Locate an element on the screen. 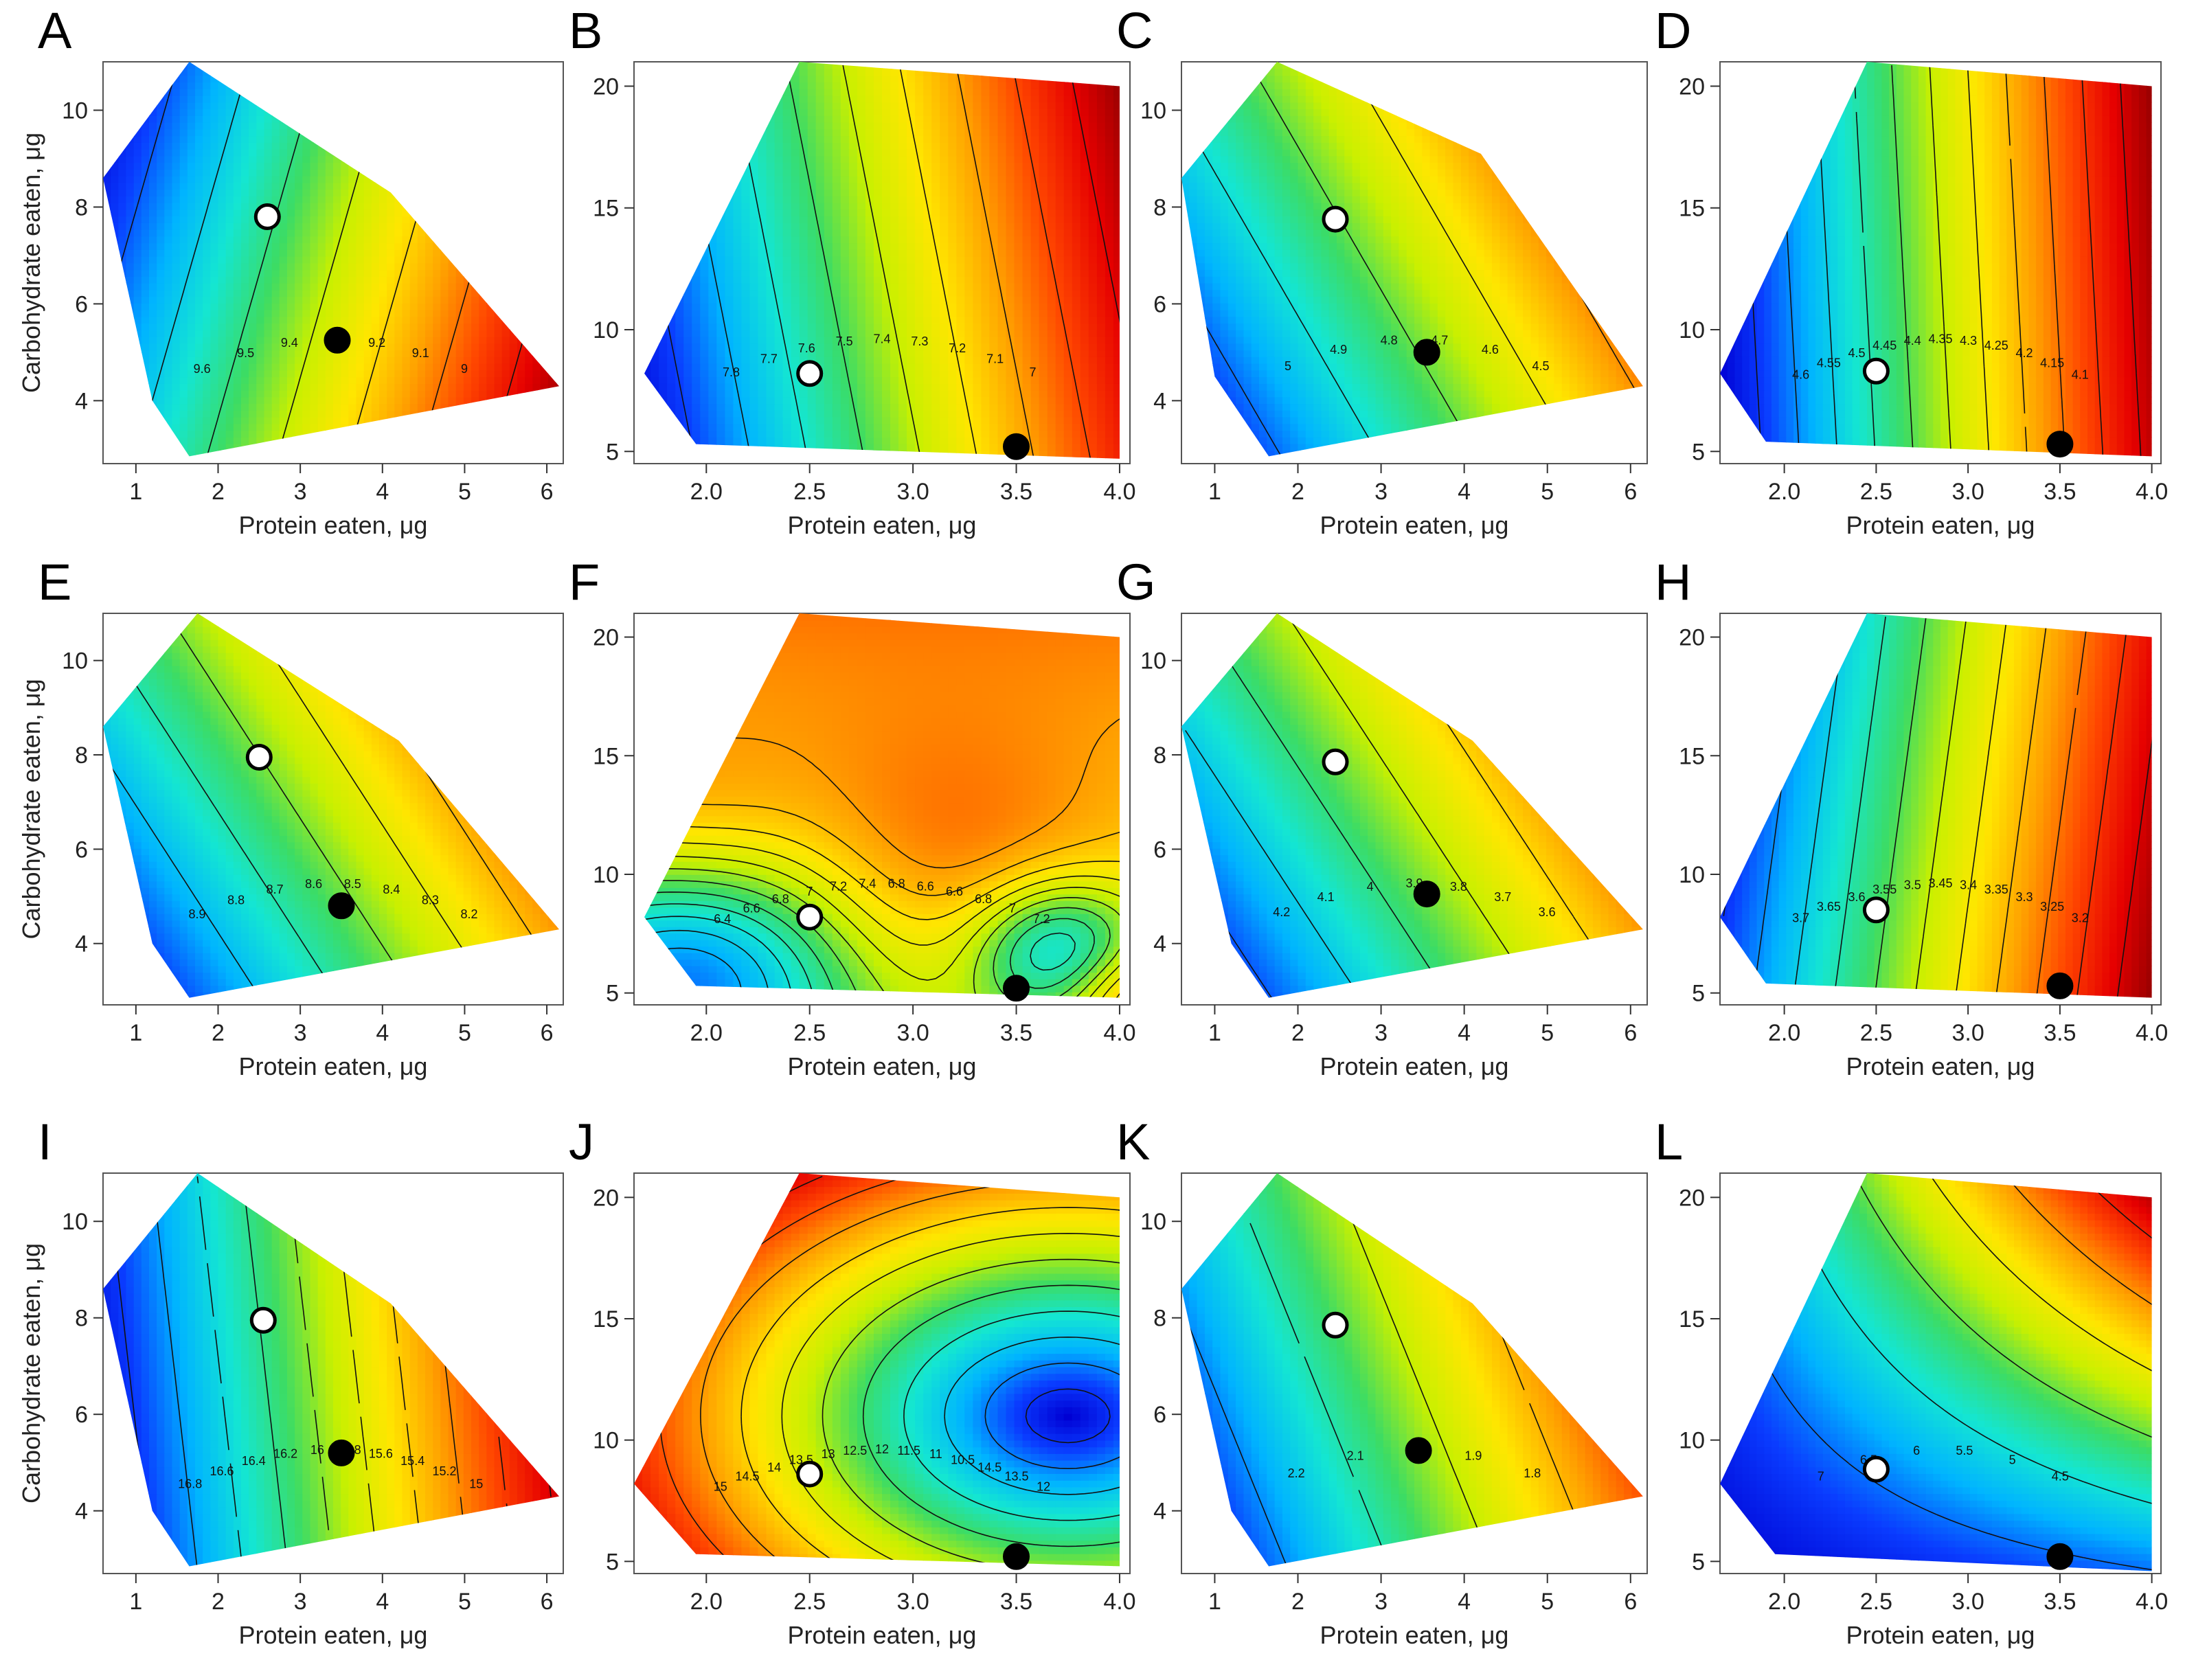 The width and height of the screenshot is (2207, 1680). x-tick-label: 4 is located at coordinates (1464, 1033).